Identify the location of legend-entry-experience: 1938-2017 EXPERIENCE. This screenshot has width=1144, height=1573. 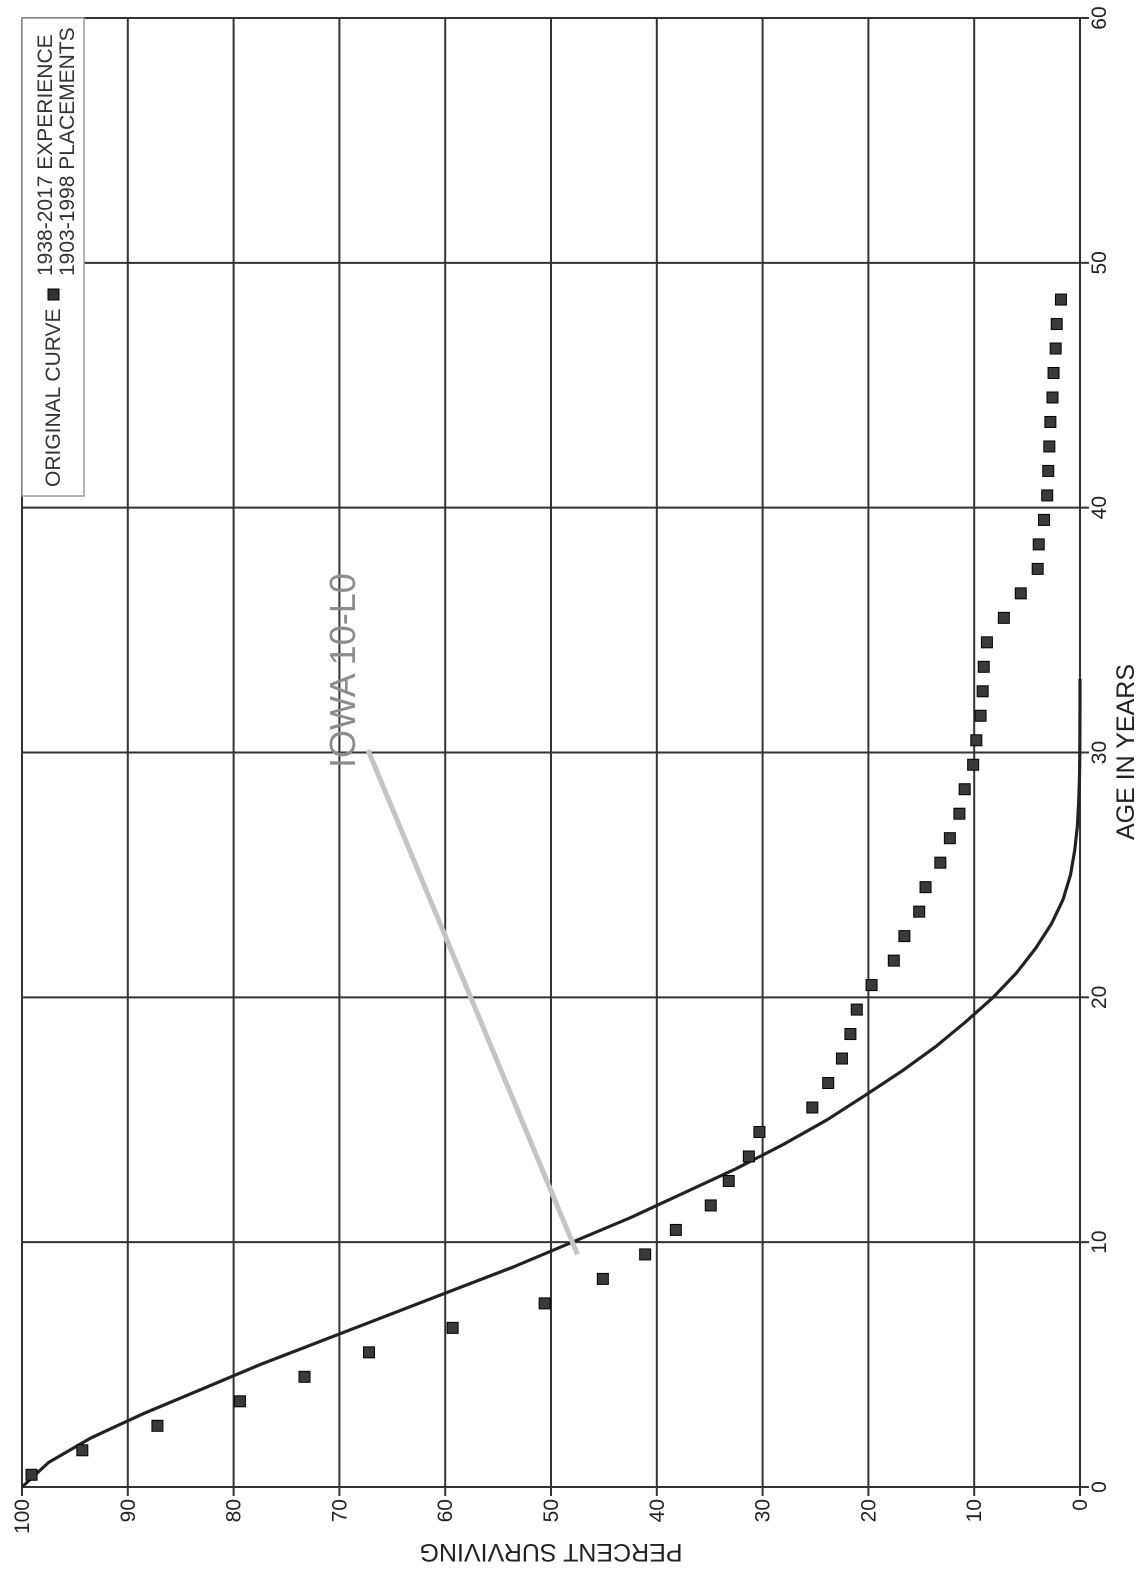
(45, 155).